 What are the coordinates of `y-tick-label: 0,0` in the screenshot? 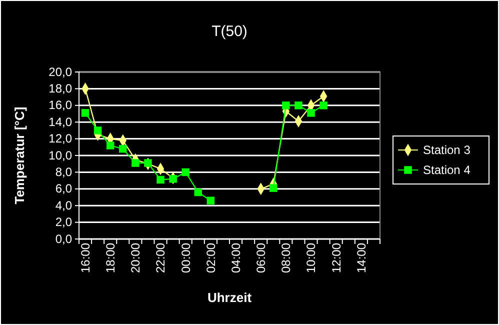 It's located at (63, 239).